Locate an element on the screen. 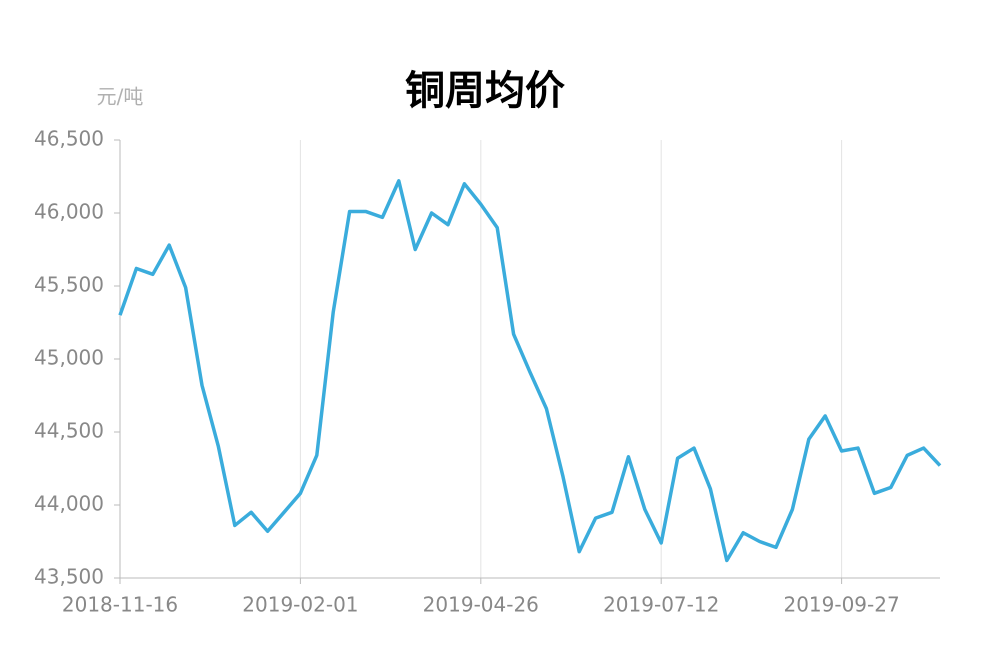 The height and width of the screenshot is (660, 1000). chart-title: 铜周均价 is located at coordinates (485, 91).